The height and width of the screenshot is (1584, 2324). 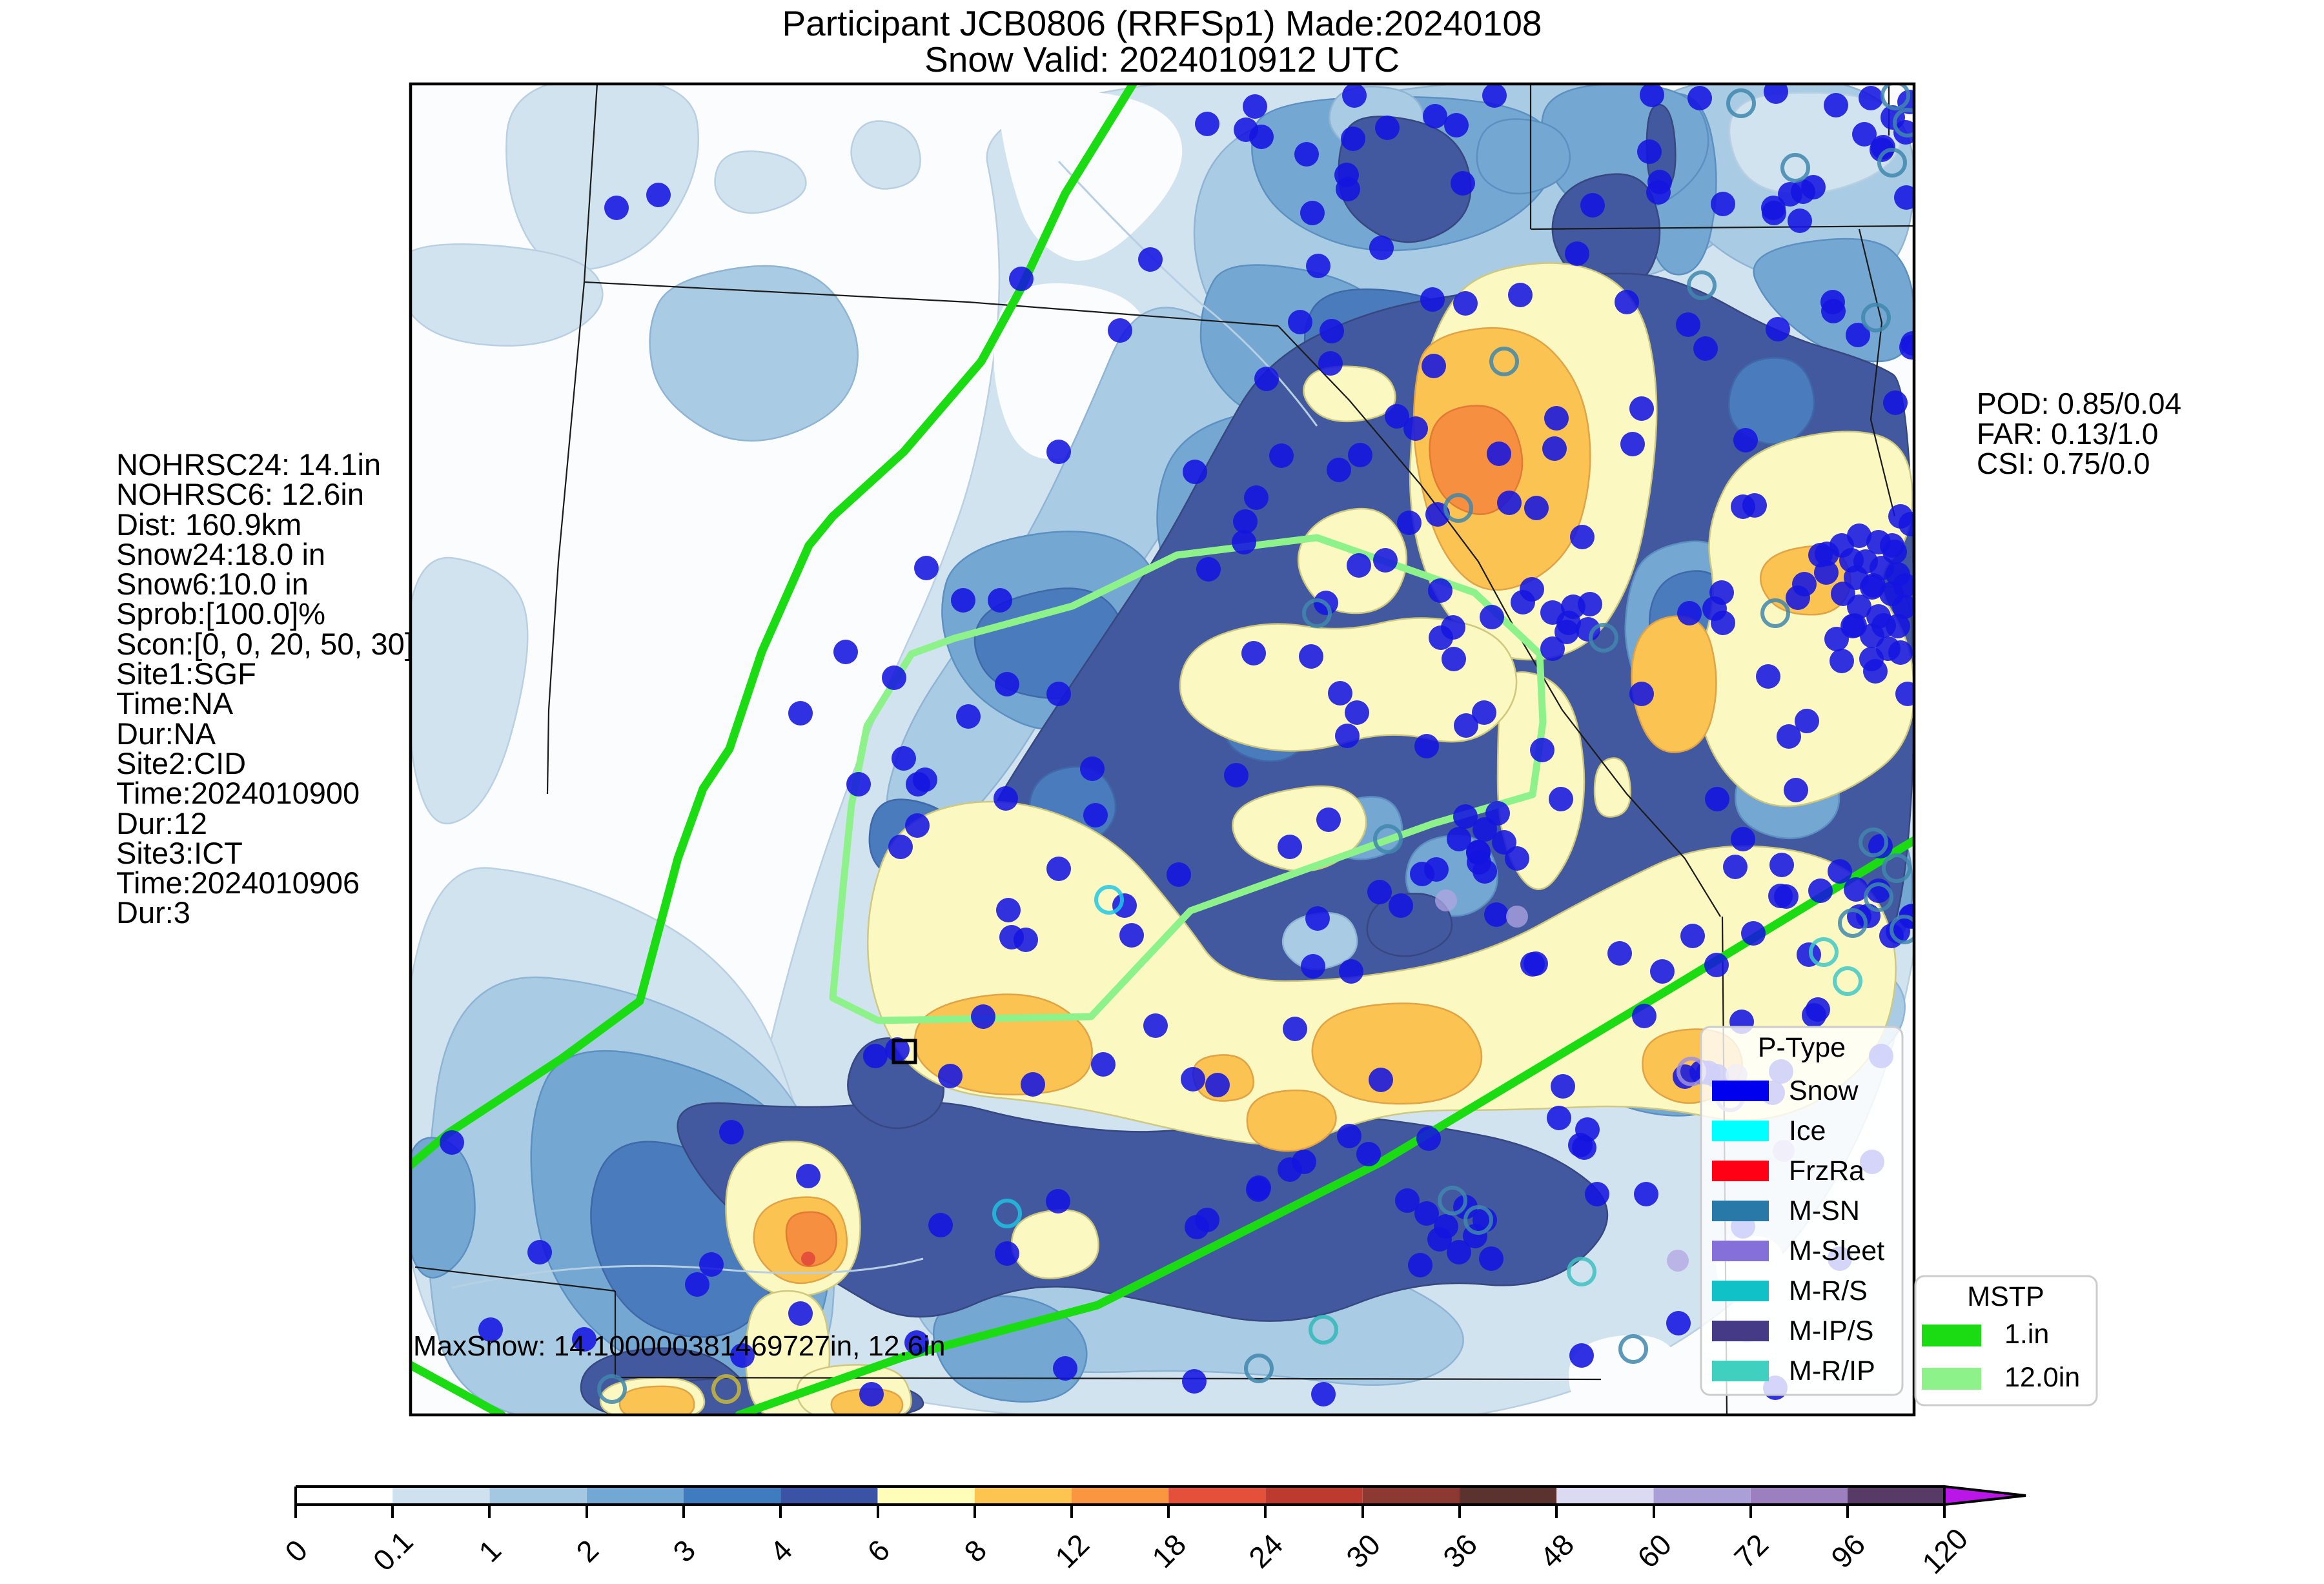 I want to click on svg-text: Snow Valid: 2024010912 UTC, so click(x=1162, y=59).